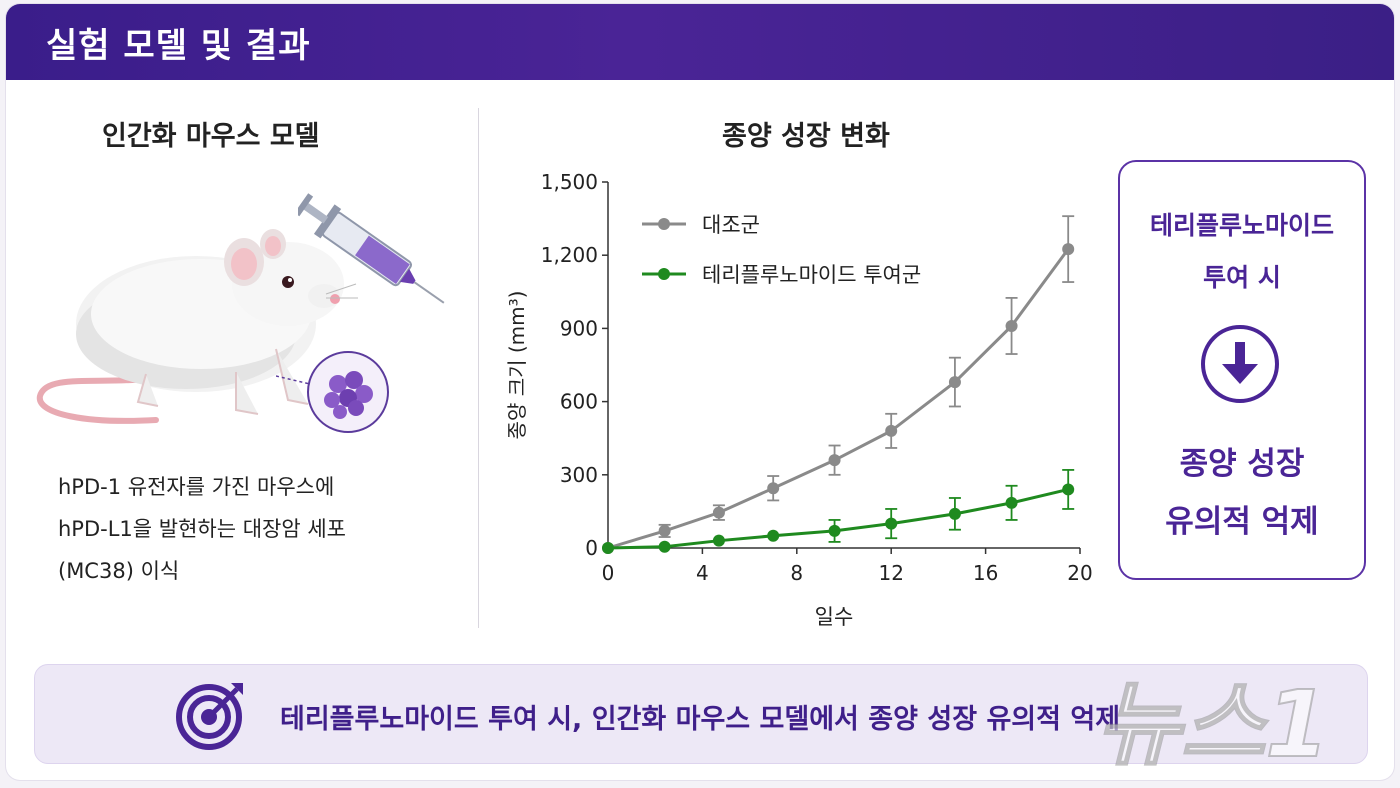  I want to click on down-arrow-icon, so click(1240, 364).